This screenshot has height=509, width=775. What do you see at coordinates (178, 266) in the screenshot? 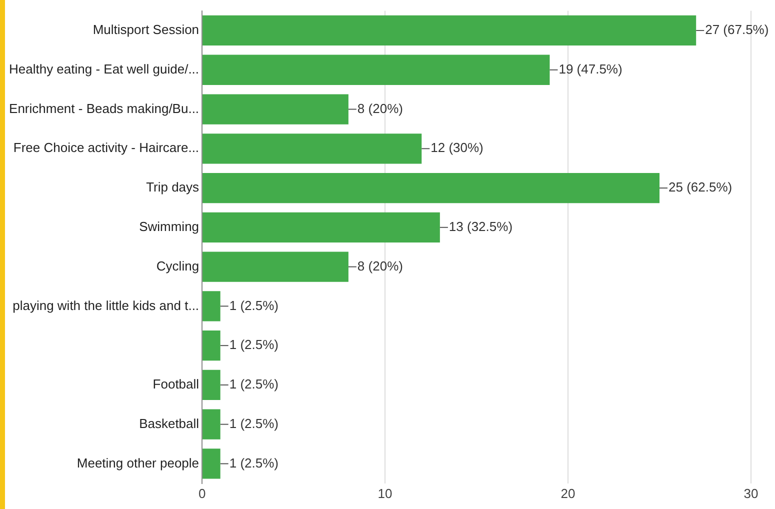
I see `y-tick-label: Cycling` at bounding box center [178, 266].